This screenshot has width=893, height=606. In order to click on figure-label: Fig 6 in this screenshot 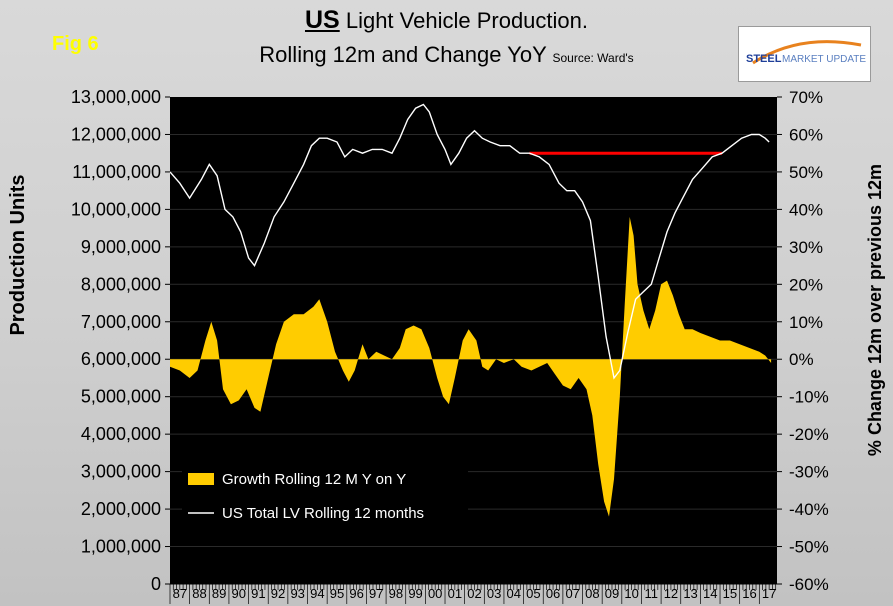, I will do `click(75, 44)`.